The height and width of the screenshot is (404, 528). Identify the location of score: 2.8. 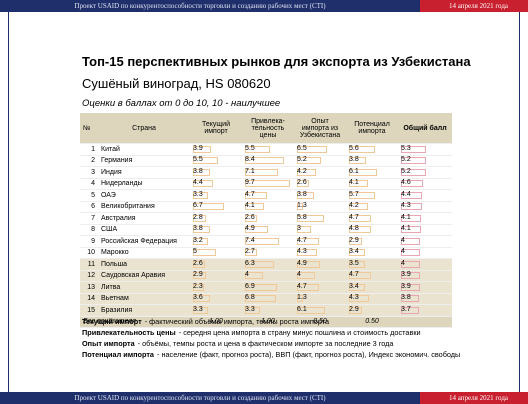
(198, 217).